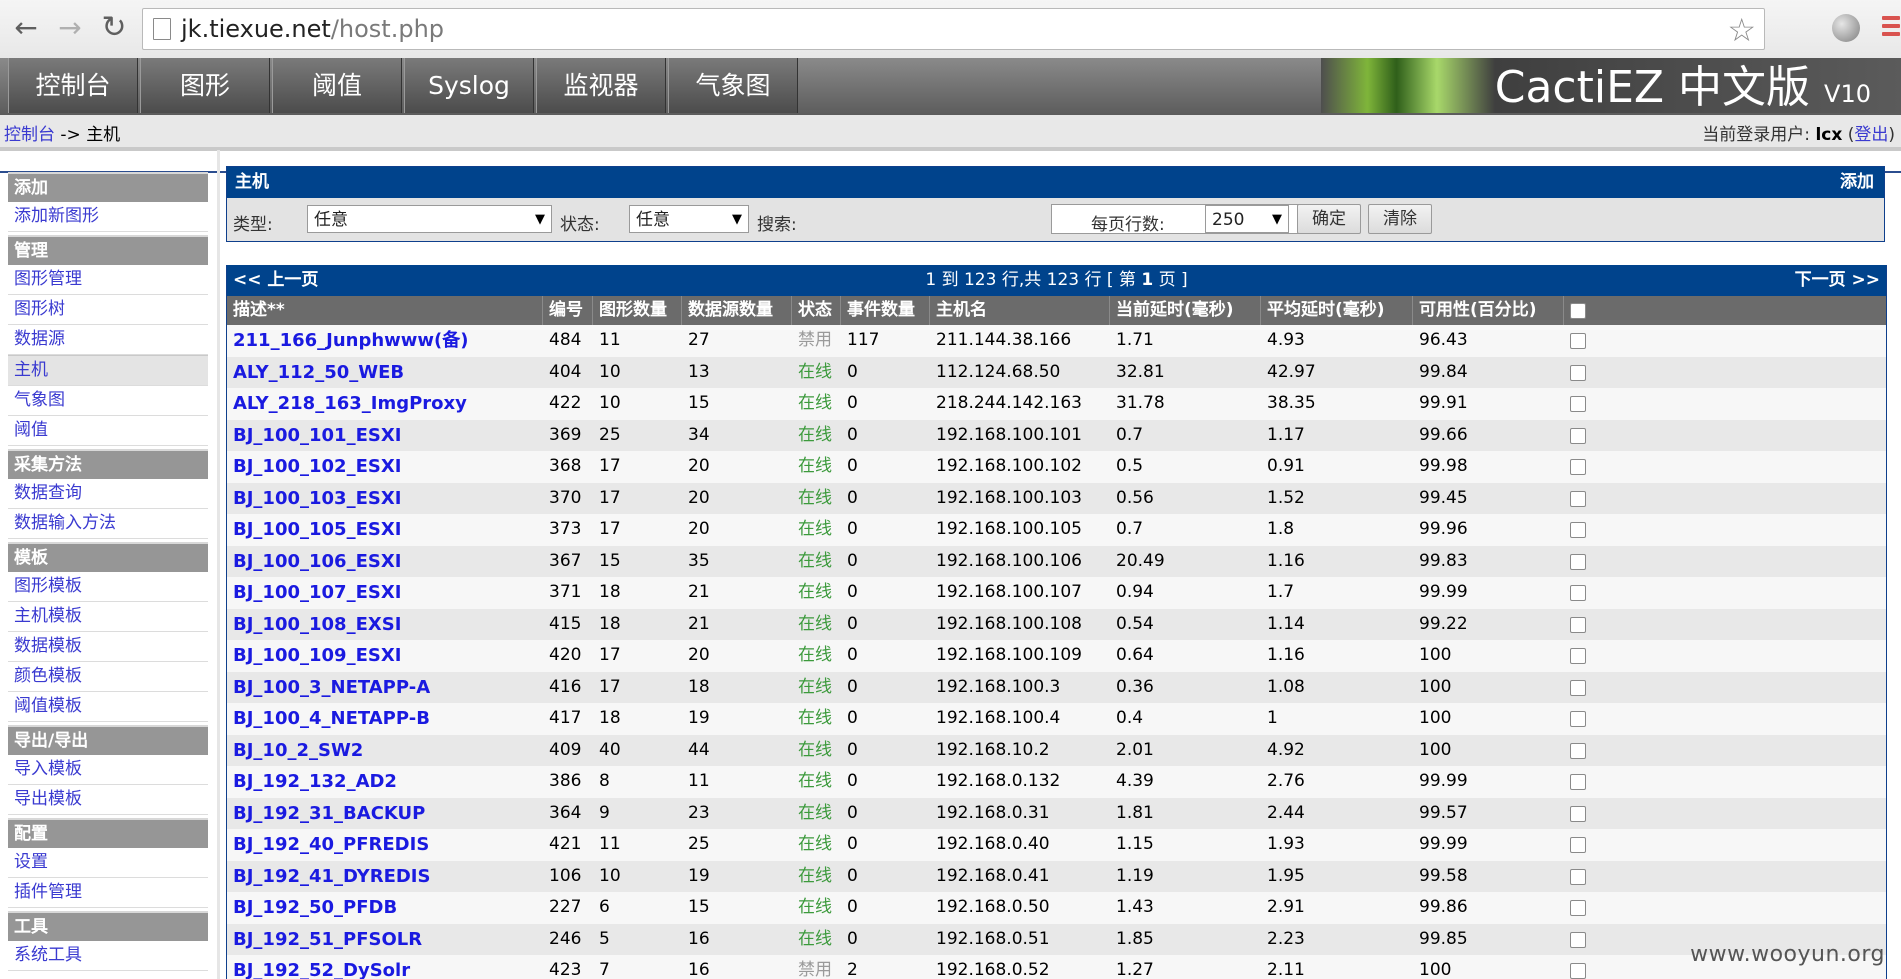  Describe the element at coordinates (1578, 311) in the screenshot. I see `select-all-checkbox` at that location.